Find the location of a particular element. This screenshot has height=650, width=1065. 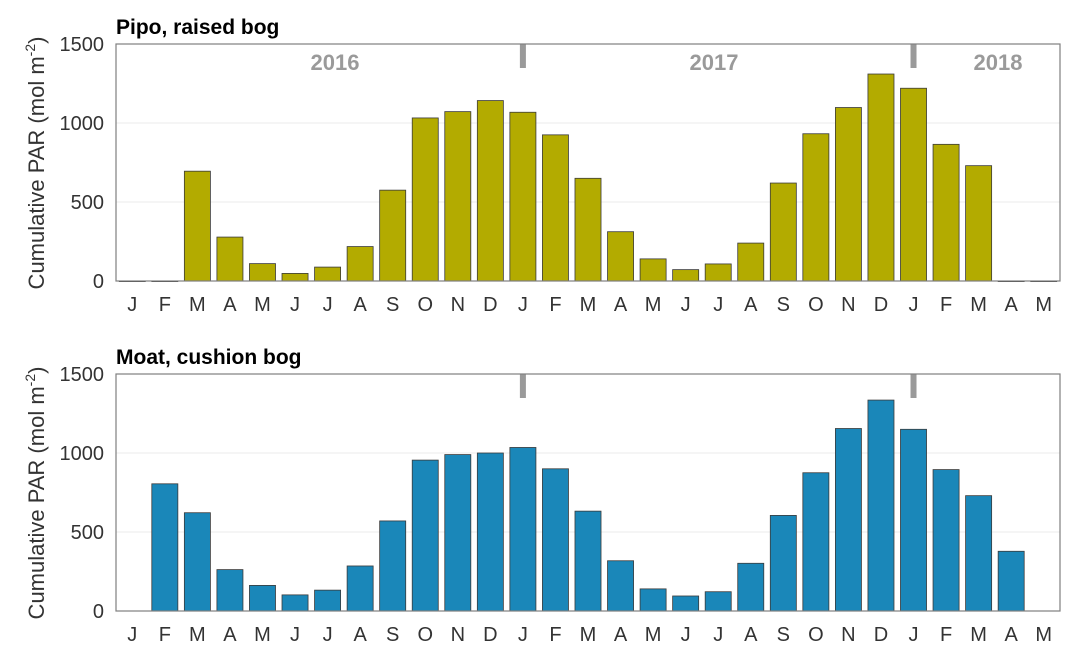

panel-title: Moat, cushion bog is located at coordinates (208, 357).